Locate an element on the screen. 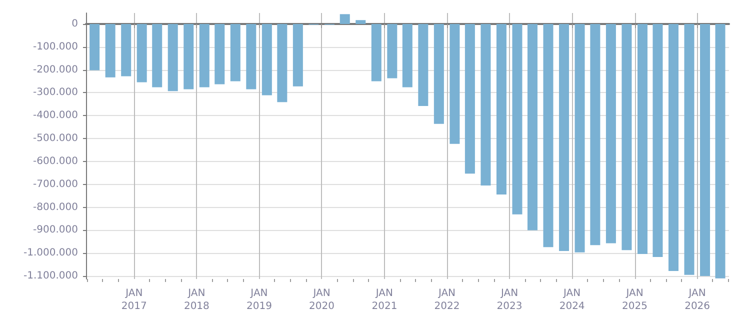 The height and width of the screenshot is (313, 751). y-tick-label: -1.000.000 is located at coordinates (50, 253).